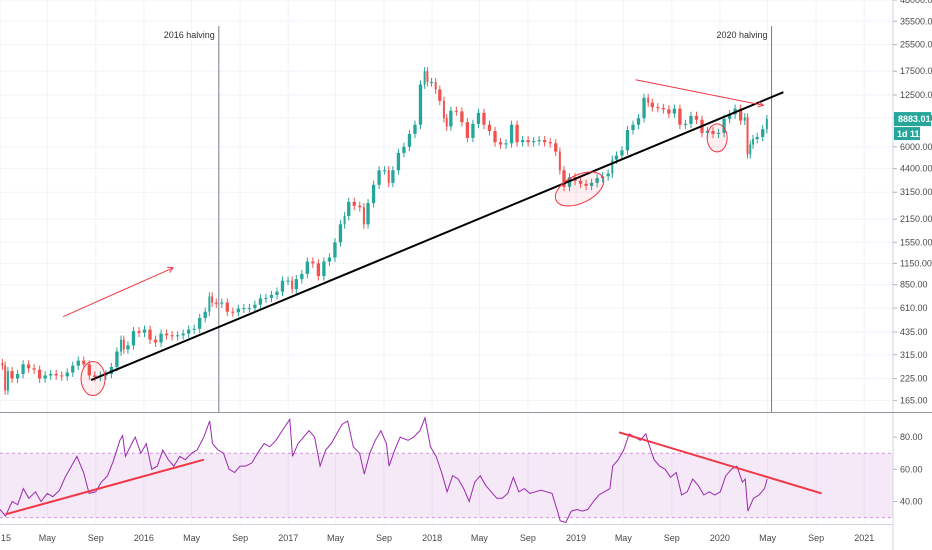  Describe the element at coordinates (916, 45) in the screenshot. I see `price-tick-label: 25500.00` at that location.